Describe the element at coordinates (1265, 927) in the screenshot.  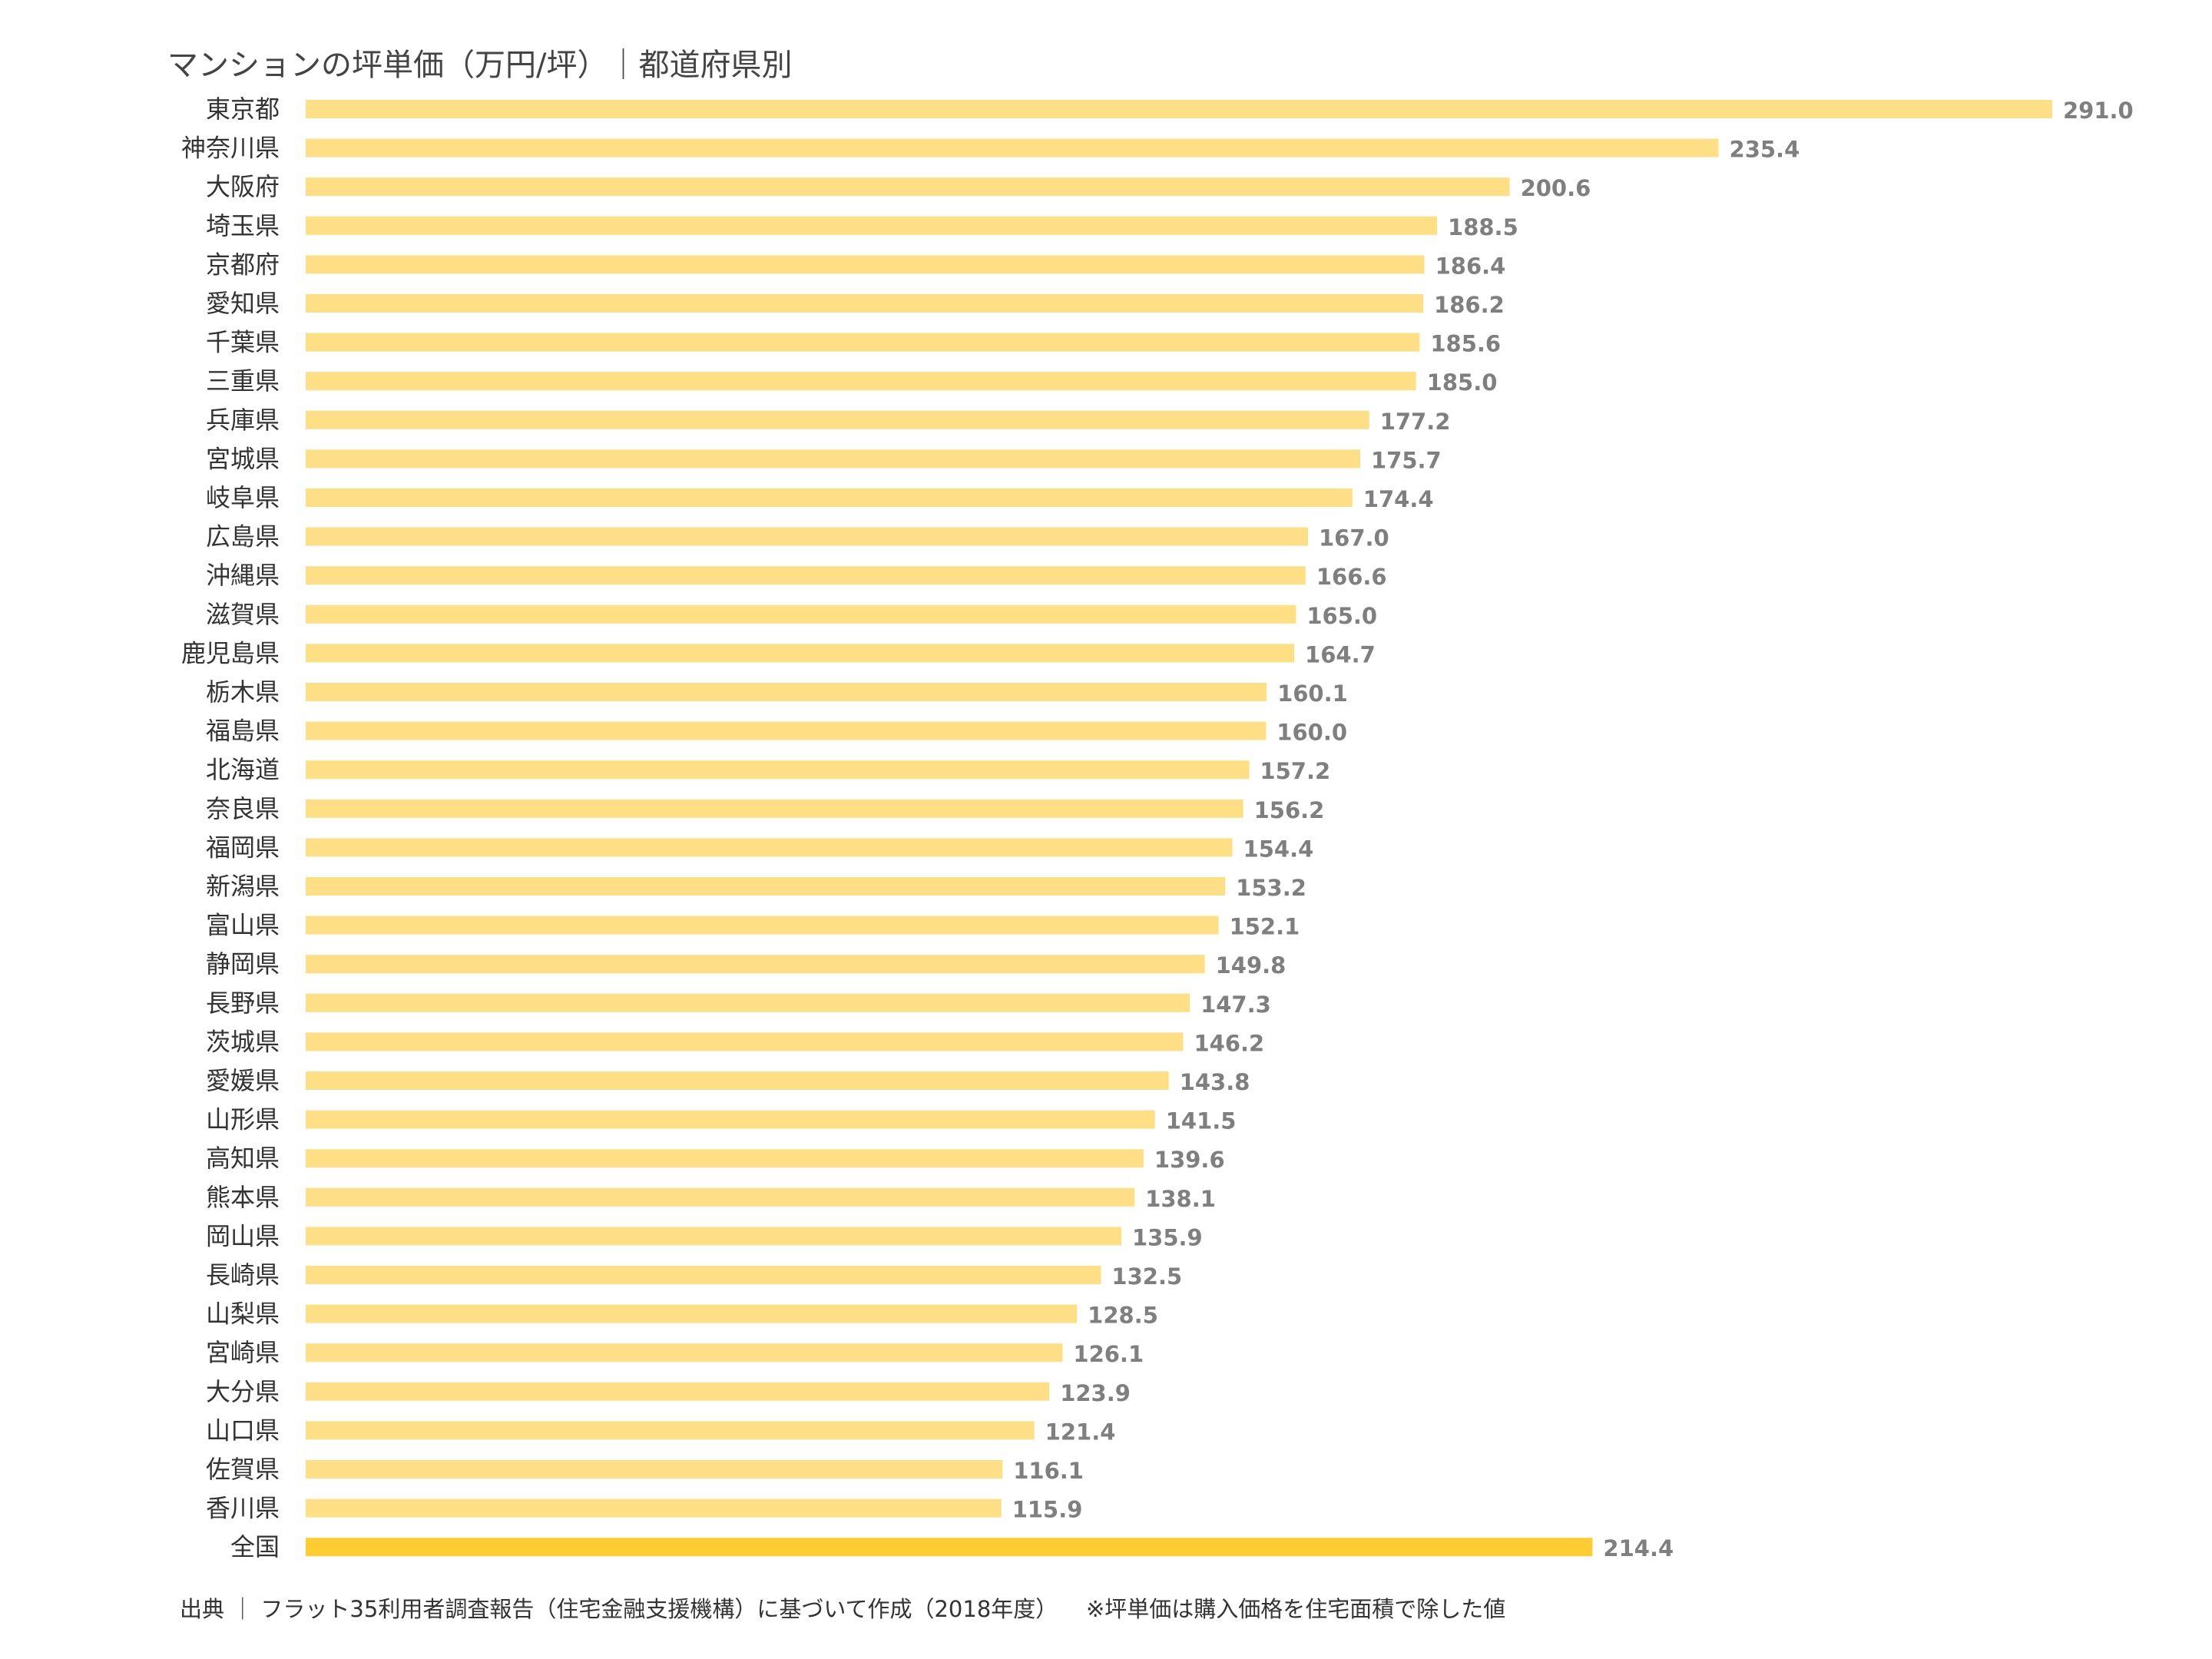
I see `value-label: 152.1` at that location.